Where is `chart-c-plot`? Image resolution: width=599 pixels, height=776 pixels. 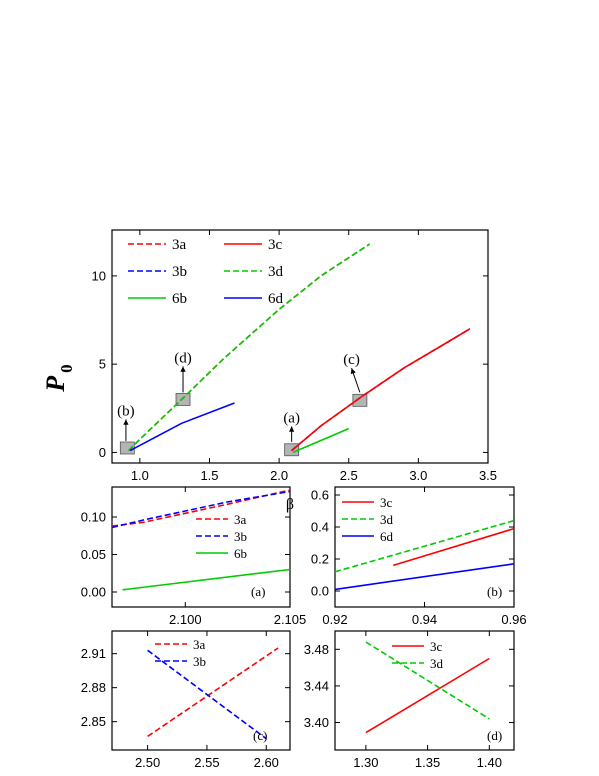
chart-c-plot is located at coordinates (213, 693).